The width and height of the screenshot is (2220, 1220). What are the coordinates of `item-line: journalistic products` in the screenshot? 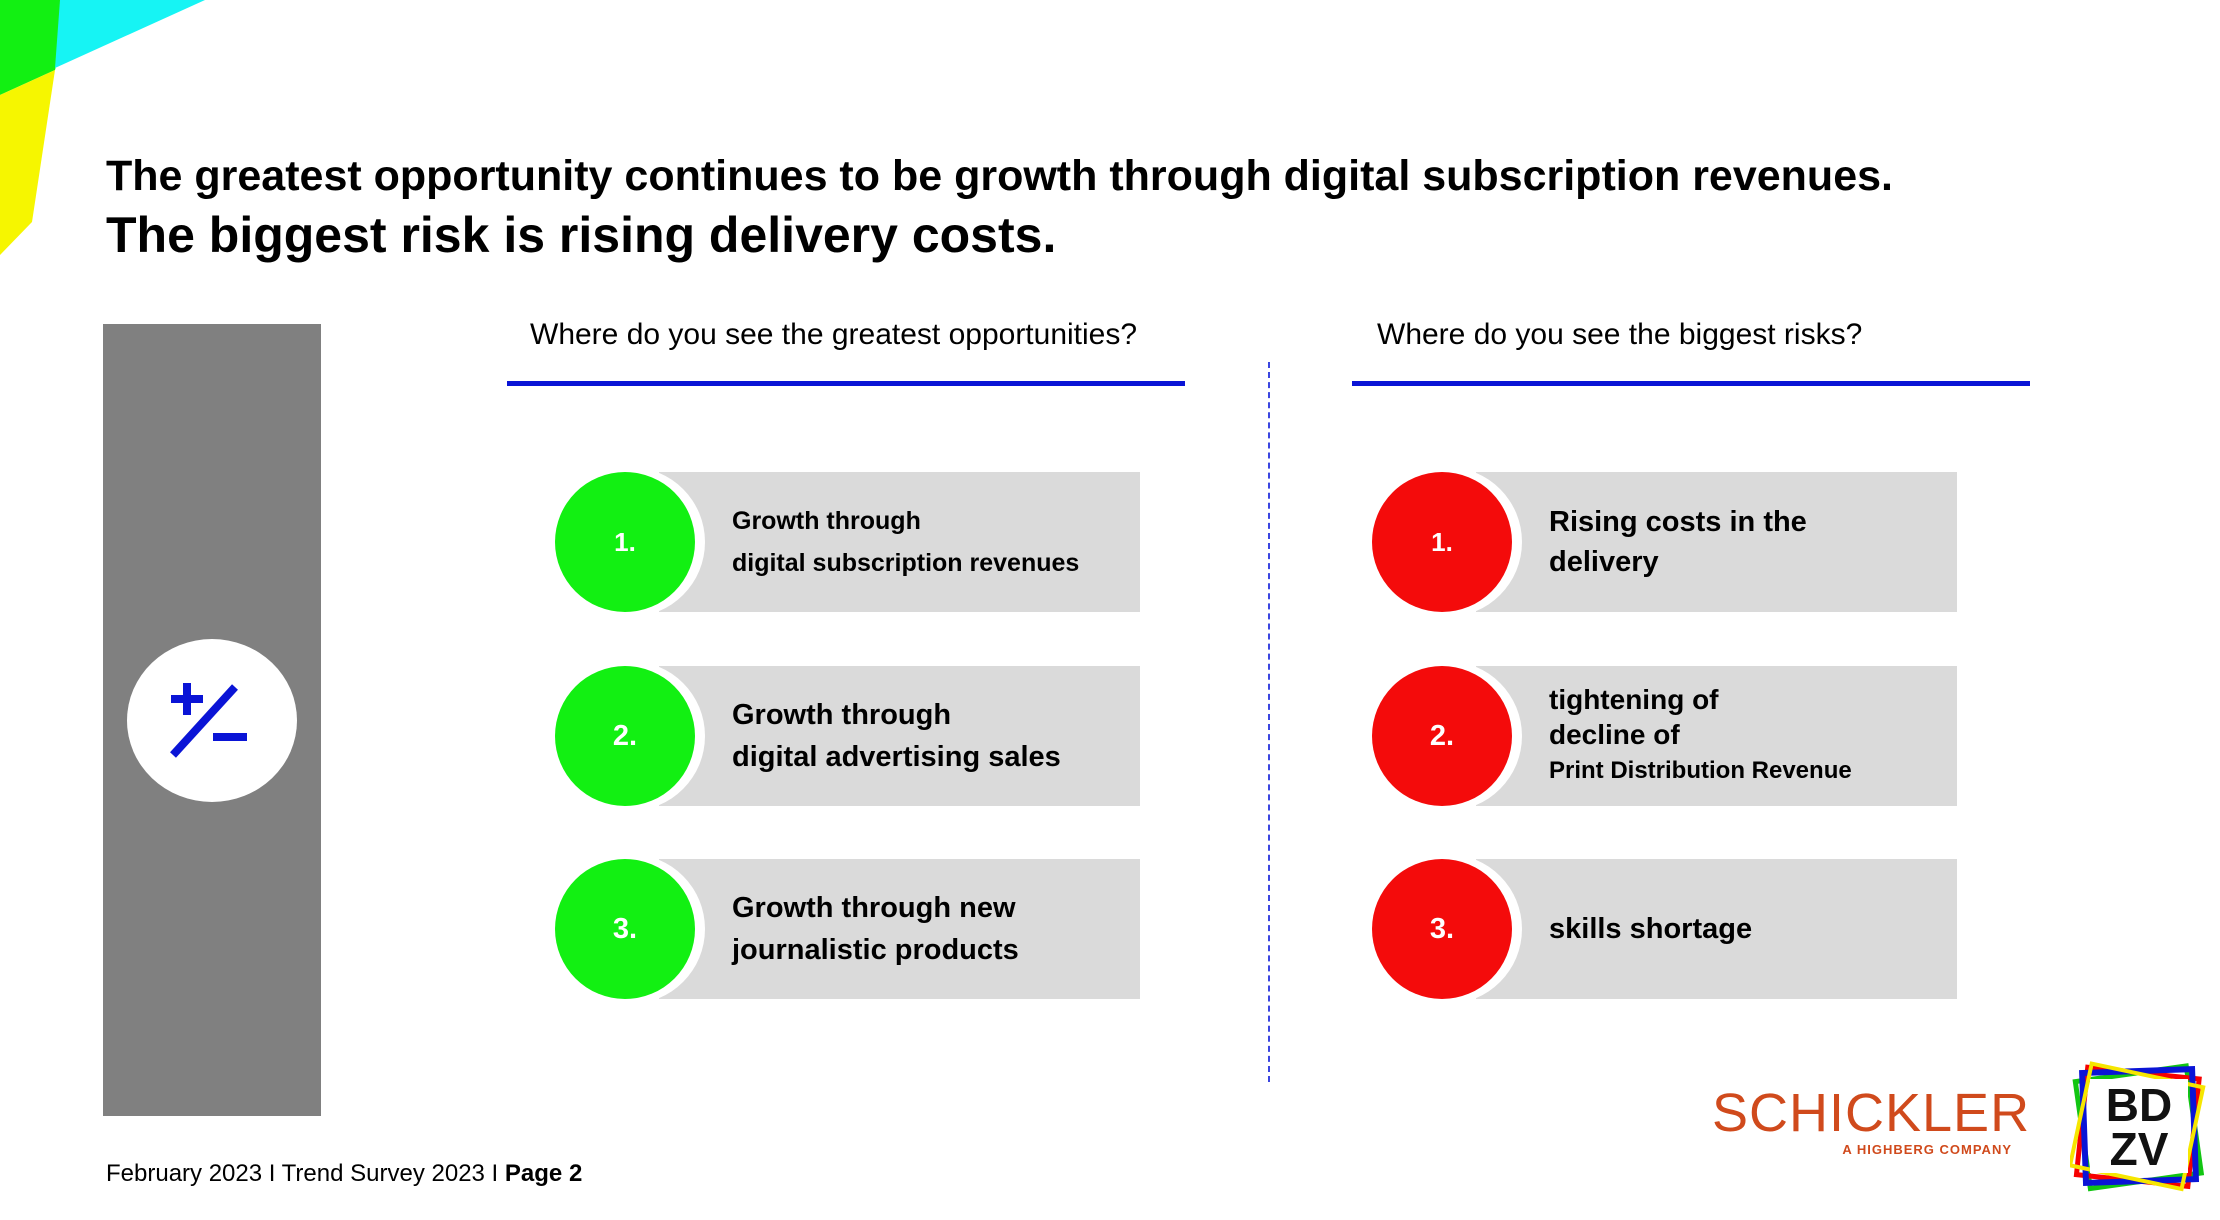 It's located at (875, 950).